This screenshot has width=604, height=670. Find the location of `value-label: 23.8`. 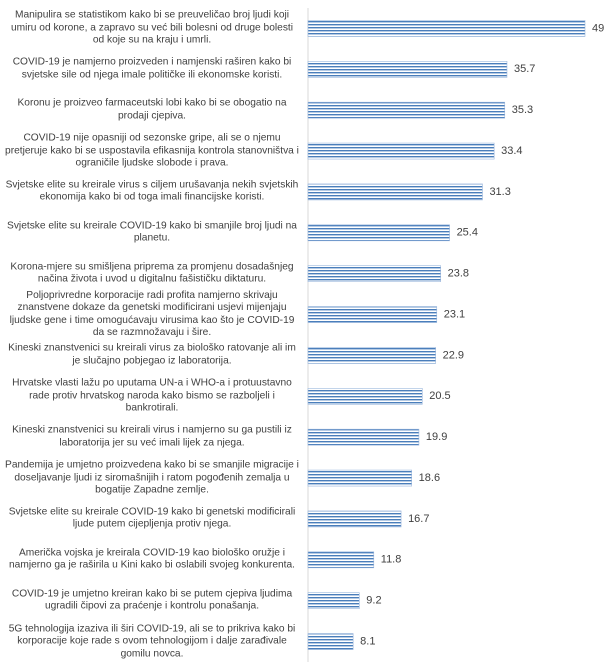

value-label: 23.8 is located at coordinates (458, 274).